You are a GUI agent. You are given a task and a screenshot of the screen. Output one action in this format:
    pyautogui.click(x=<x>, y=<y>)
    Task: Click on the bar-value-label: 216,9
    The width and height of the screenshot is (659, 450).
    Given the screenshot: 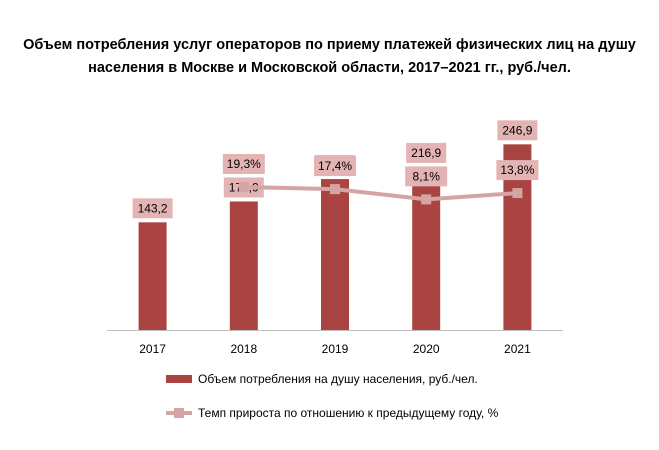 What is the action you would take?
    pyautogui.click(x=426, y=153)
    